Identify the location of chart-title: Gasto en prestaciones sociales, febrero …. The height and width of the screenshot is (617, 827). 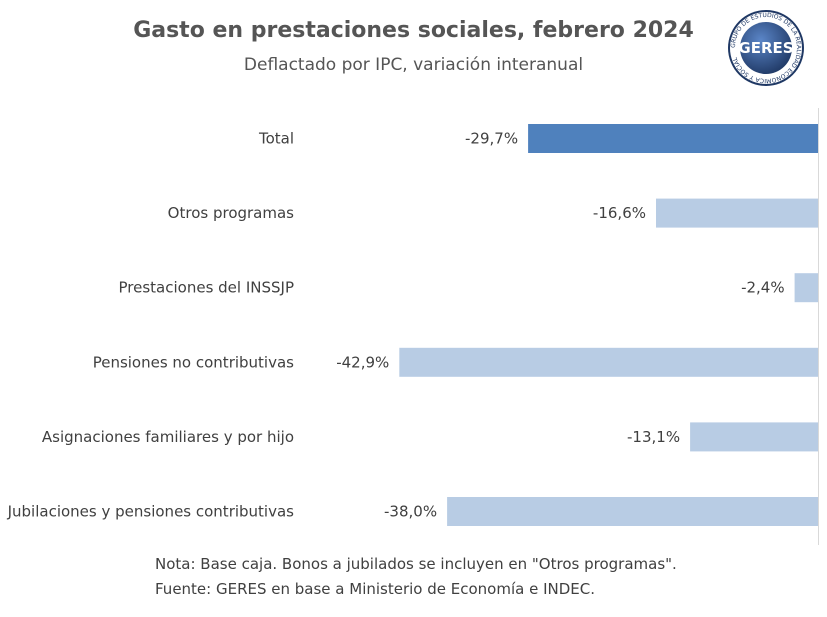
(413, 30).